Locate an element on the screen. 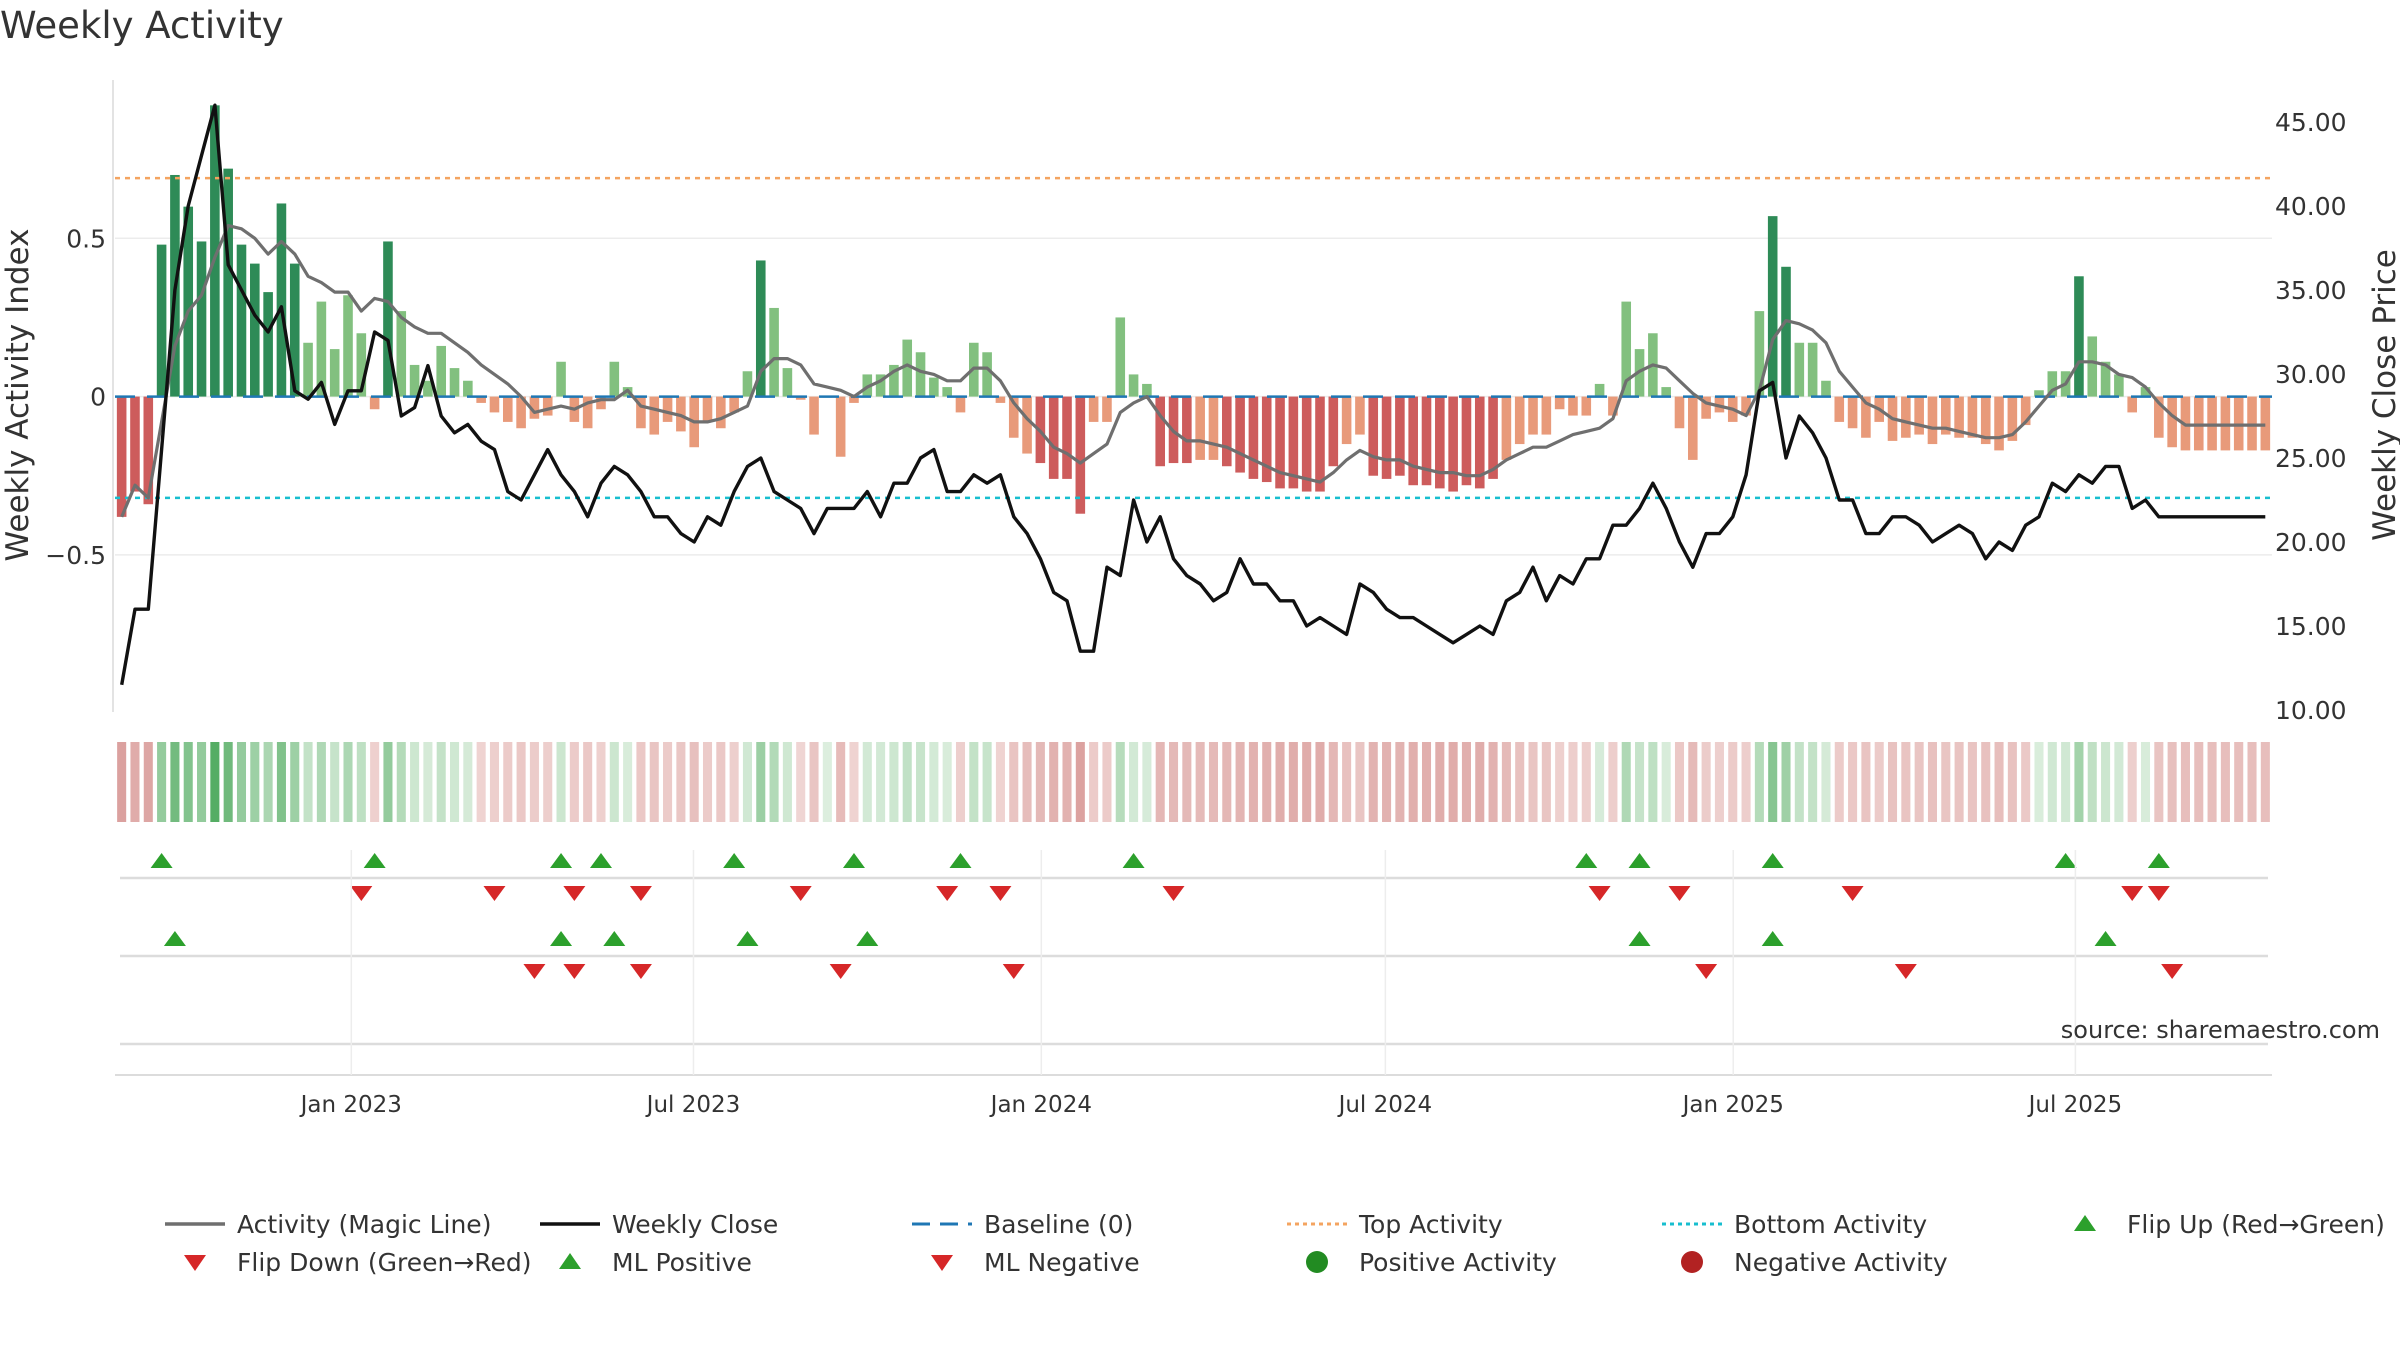  legend-swatch-triangle-up is located at coordinates (570, 1261).